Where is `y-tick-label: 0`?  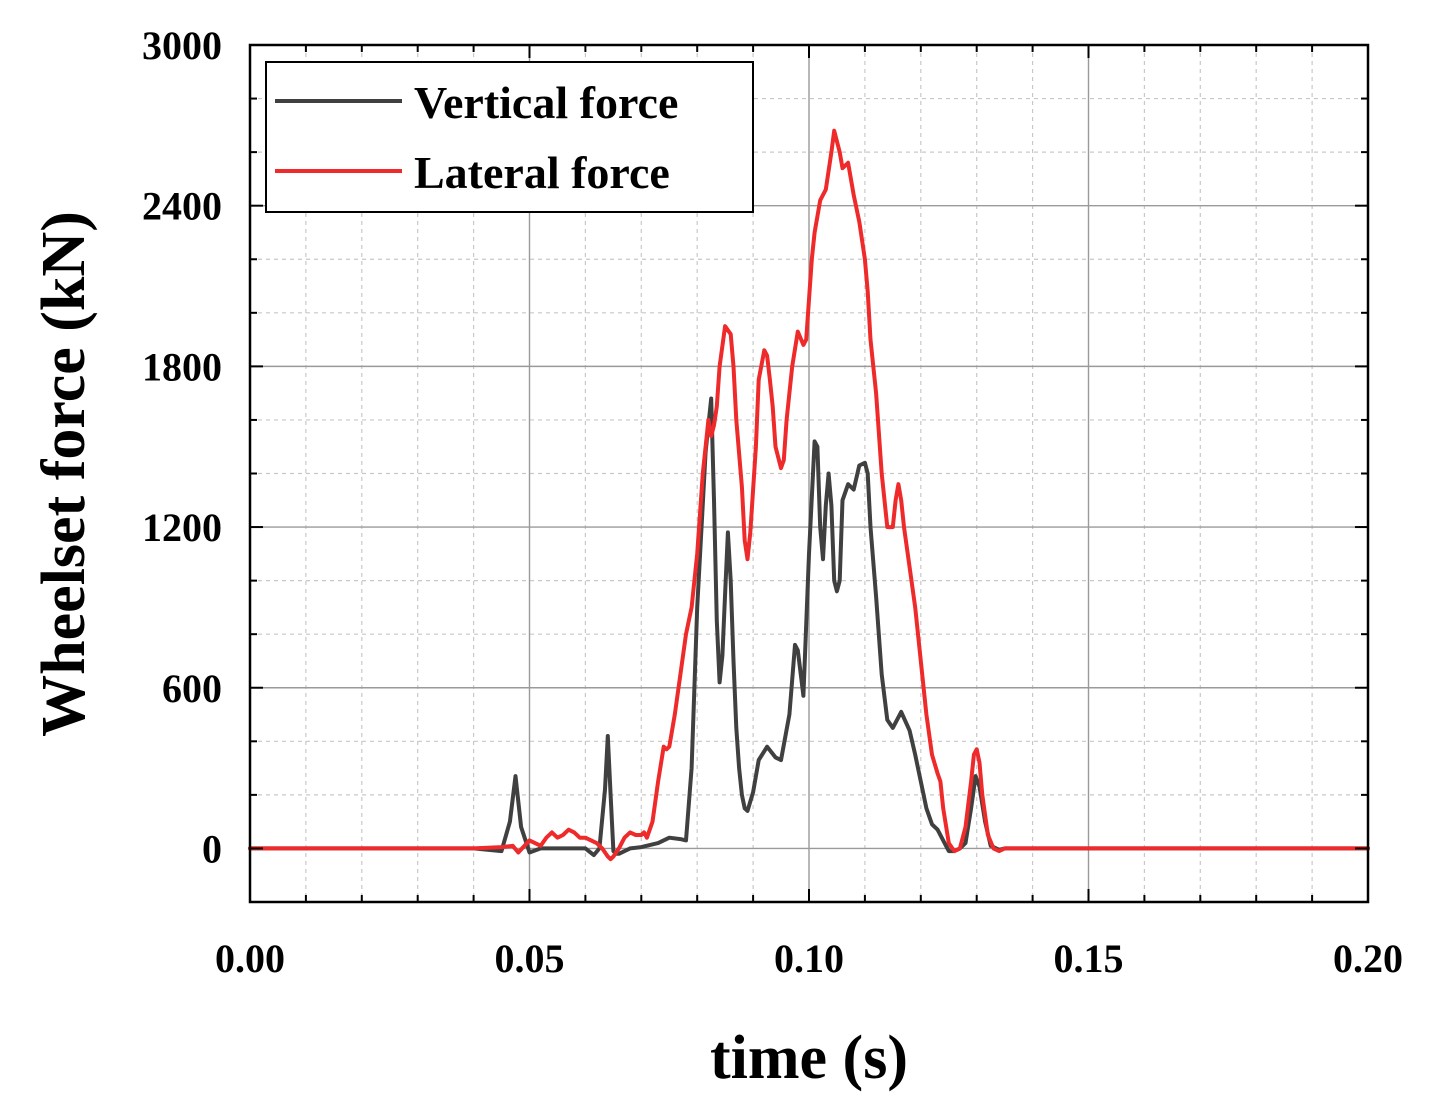
y-tick-label: 0 is located at coordinates (212, 848).